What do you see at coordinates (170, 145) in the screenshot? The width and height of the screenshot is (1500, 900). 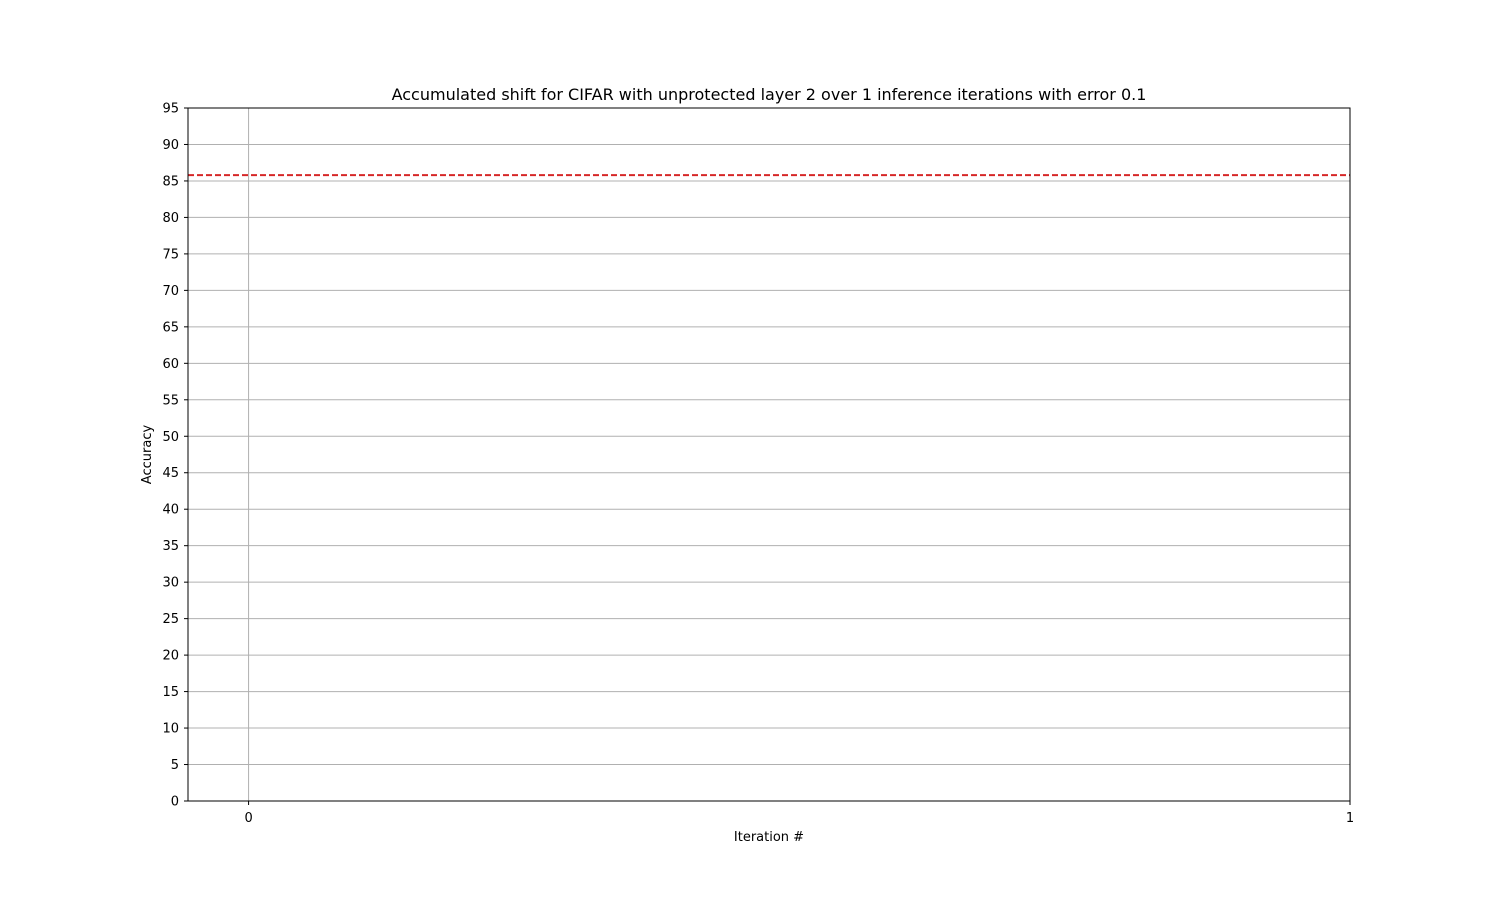 I see `y-tick-label: 90` at bounding box center [170, 145].